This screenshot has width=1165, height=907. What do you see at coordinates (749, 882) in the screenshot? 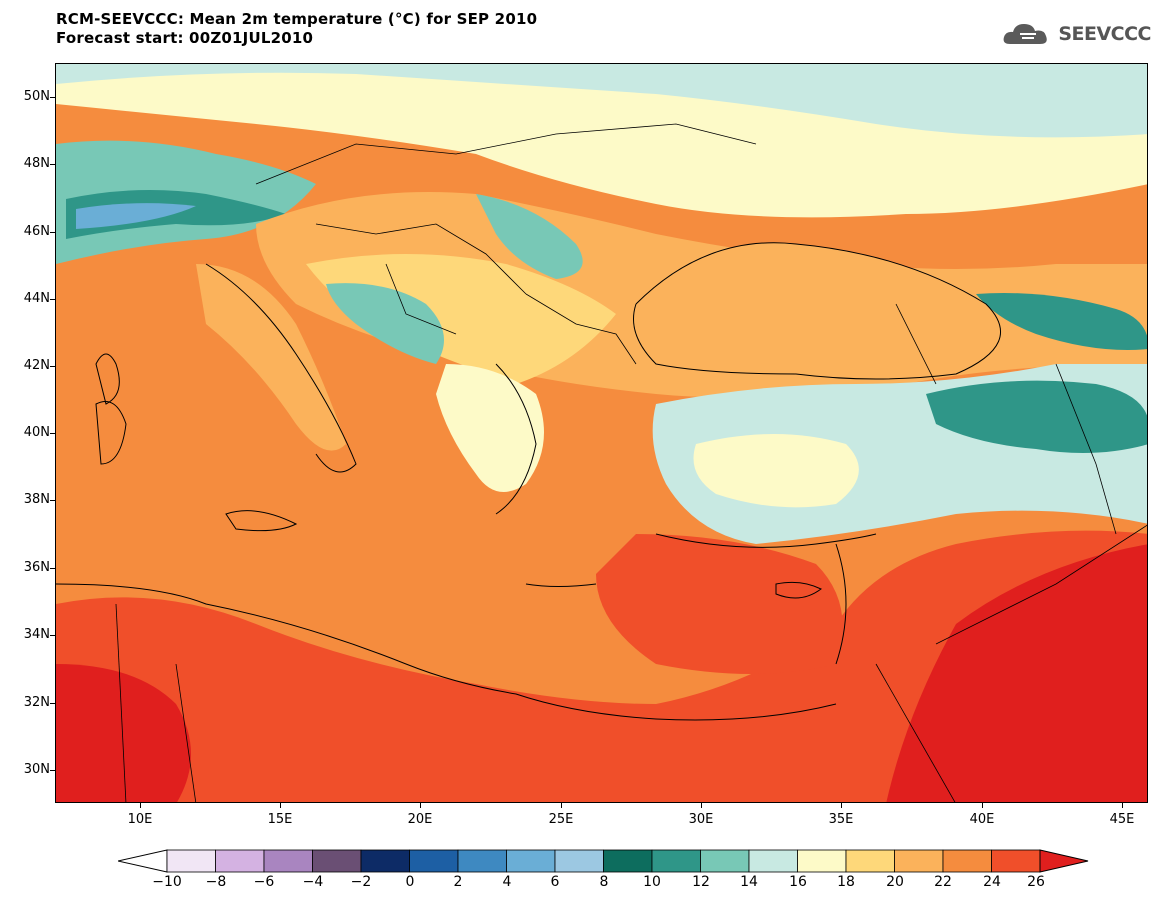
I see `colorbar-tick-label: 14` at bounding box center [749, 882].